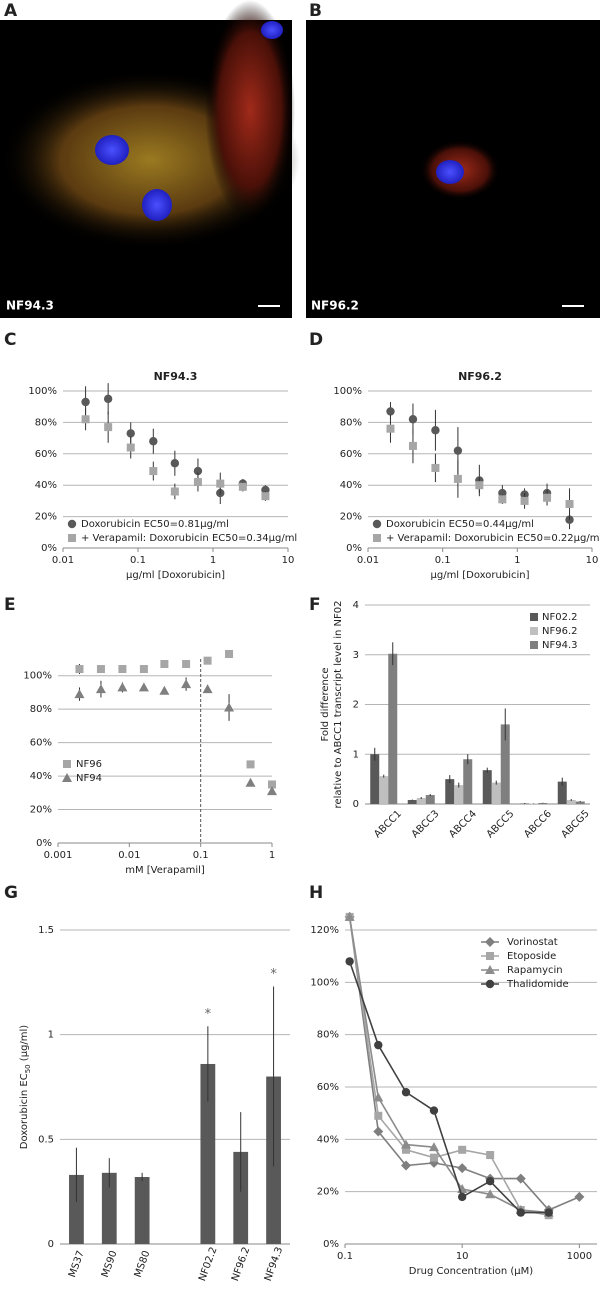 The width and height of the screenshot is (600, 1304). What do you see at coordinates (250, 110) in the screenshot?
I see `cell` at bounding box center [250, 110].